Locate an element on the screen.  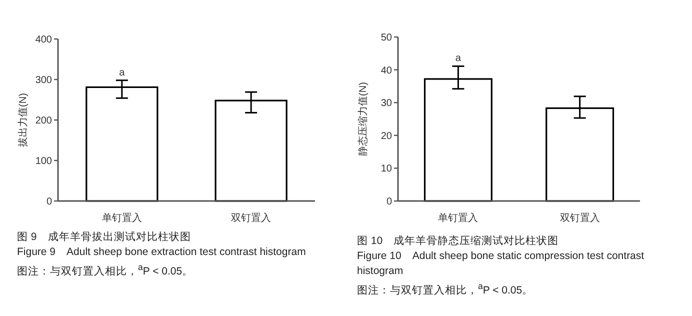
y-tick-label: 300 is located at coordinates (43, 80).